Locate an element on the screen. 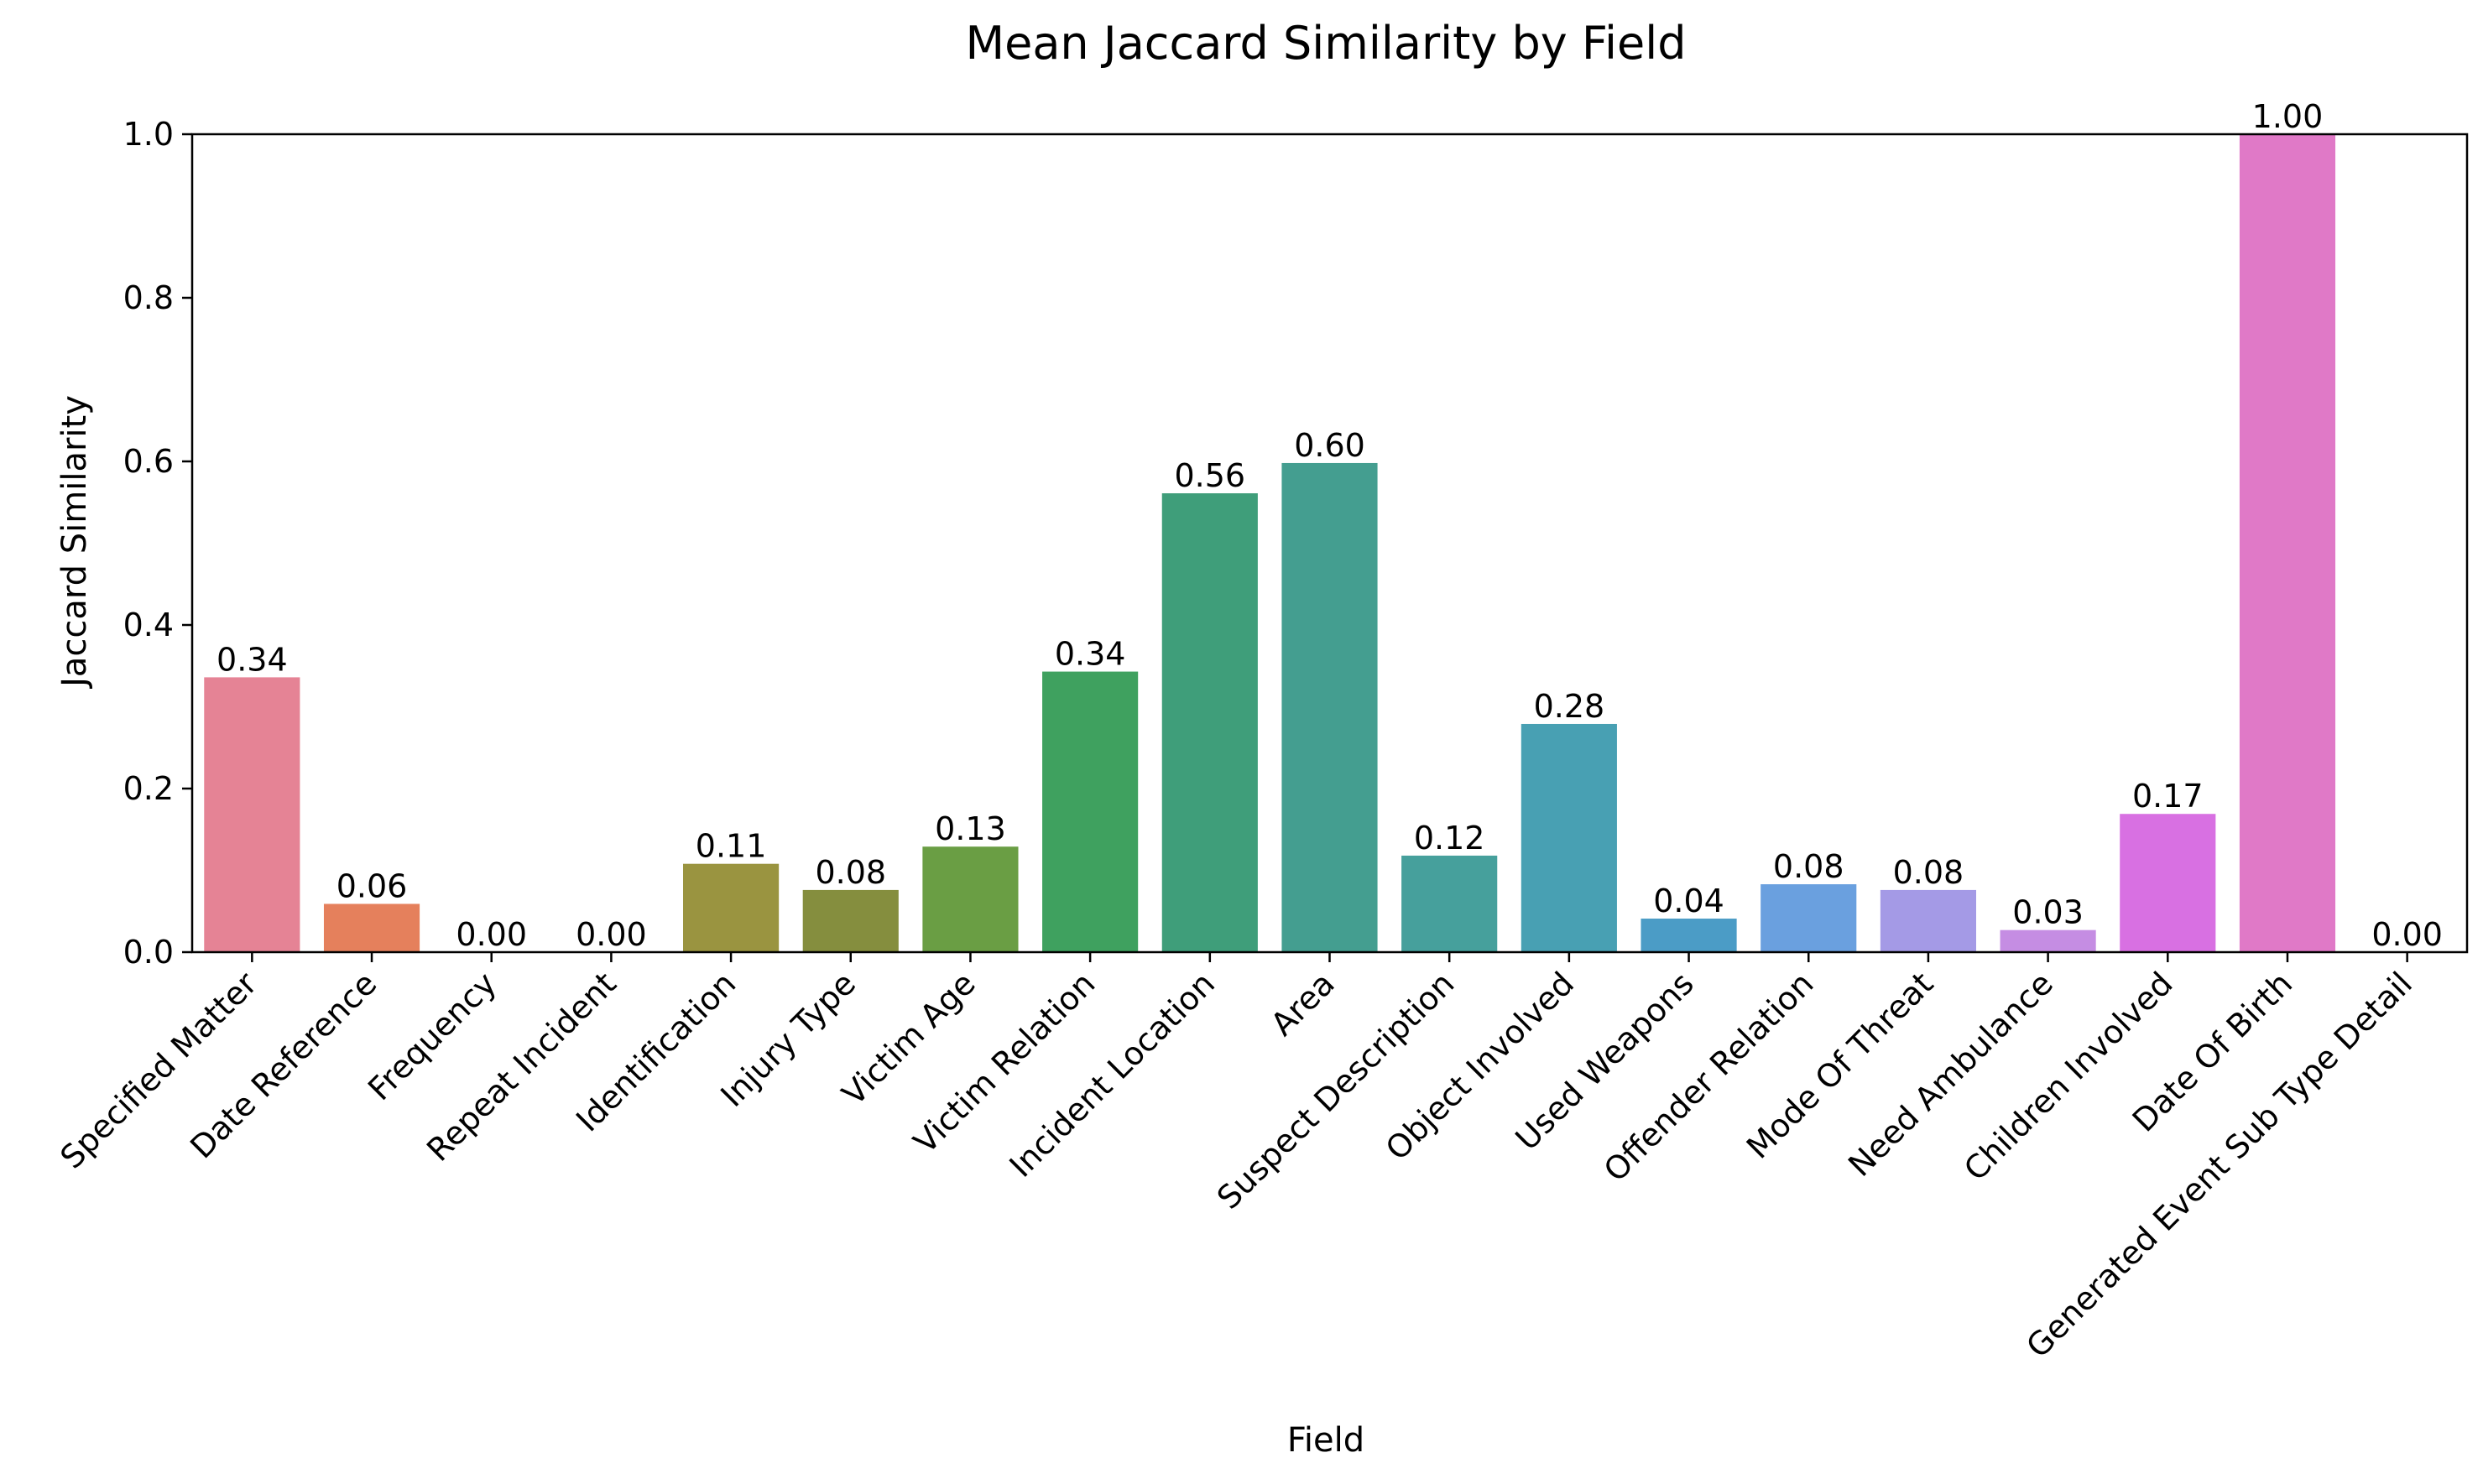 The image size is (2483, 1484). x-tick-label: Specified Matter is located at coordinates (158, 1070).